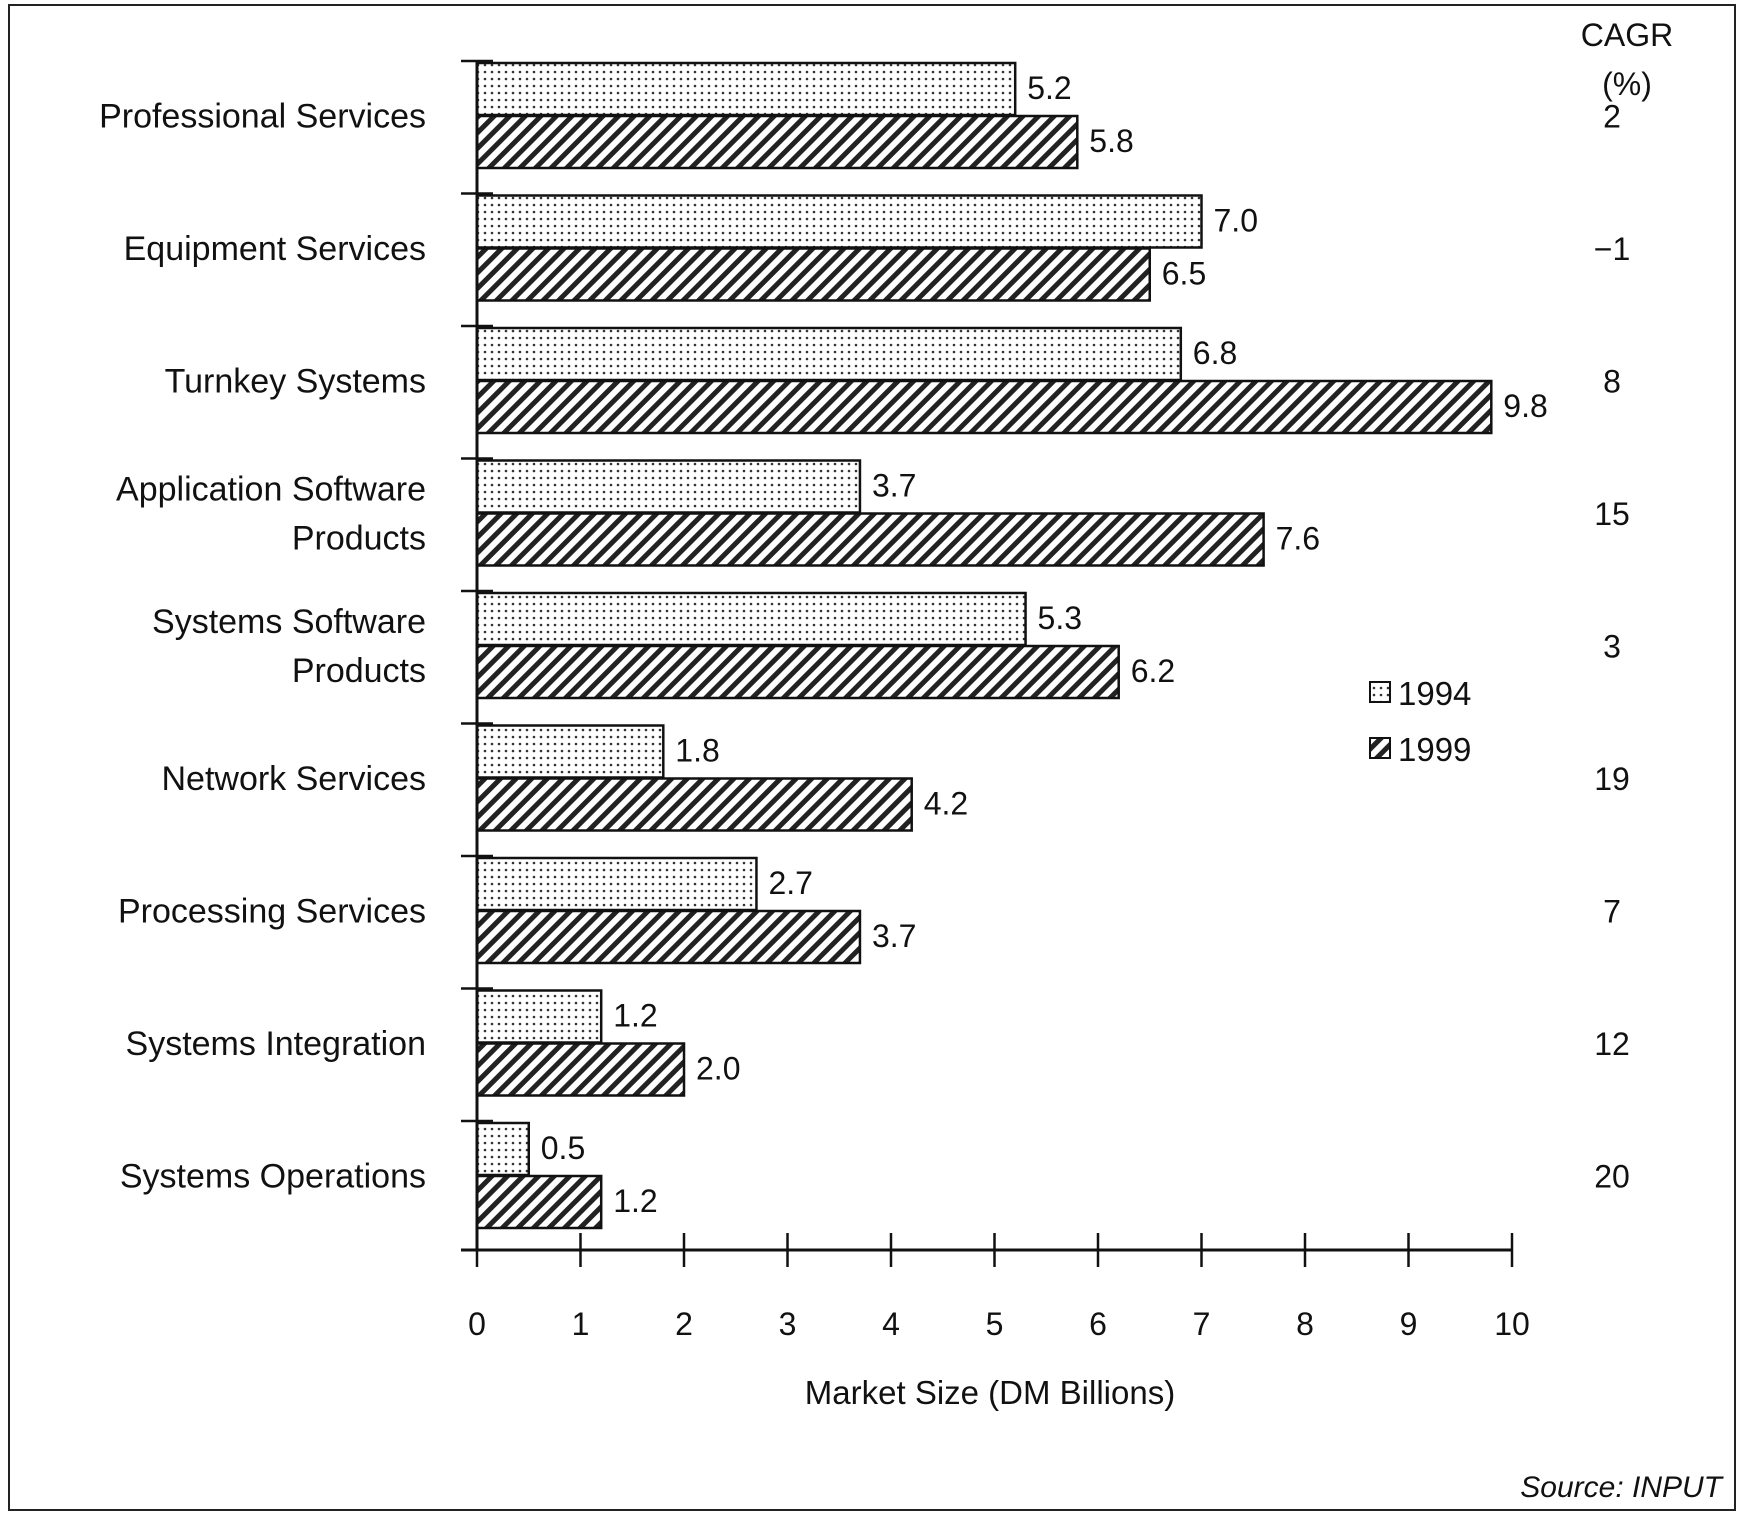 This screenshot has width=1746, height=1519. What do you see at coordinates (1434, 749) in the screenshot?
I see `legend-label-1999: 1999` at bounding box center [1434, 749].